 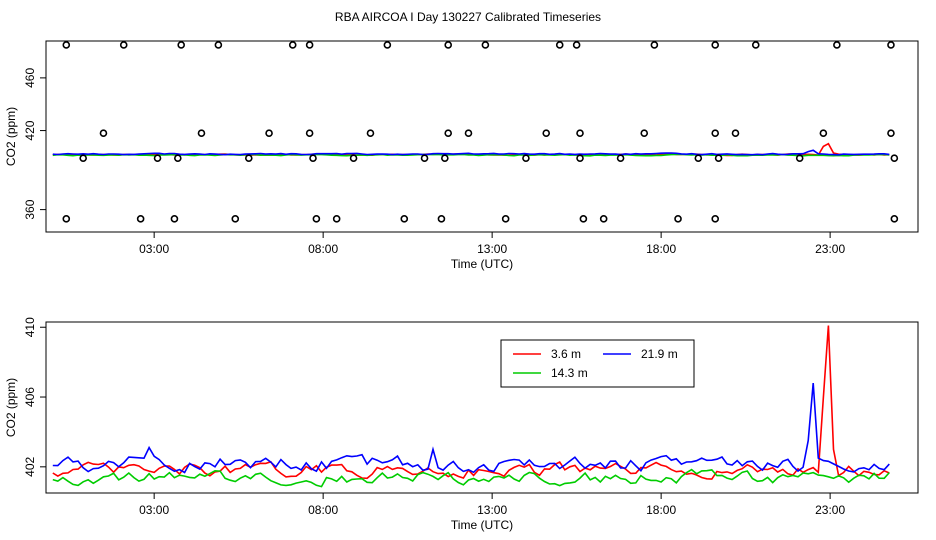 I want to click on y-tick-label: 360, so click(x=30, y=209).